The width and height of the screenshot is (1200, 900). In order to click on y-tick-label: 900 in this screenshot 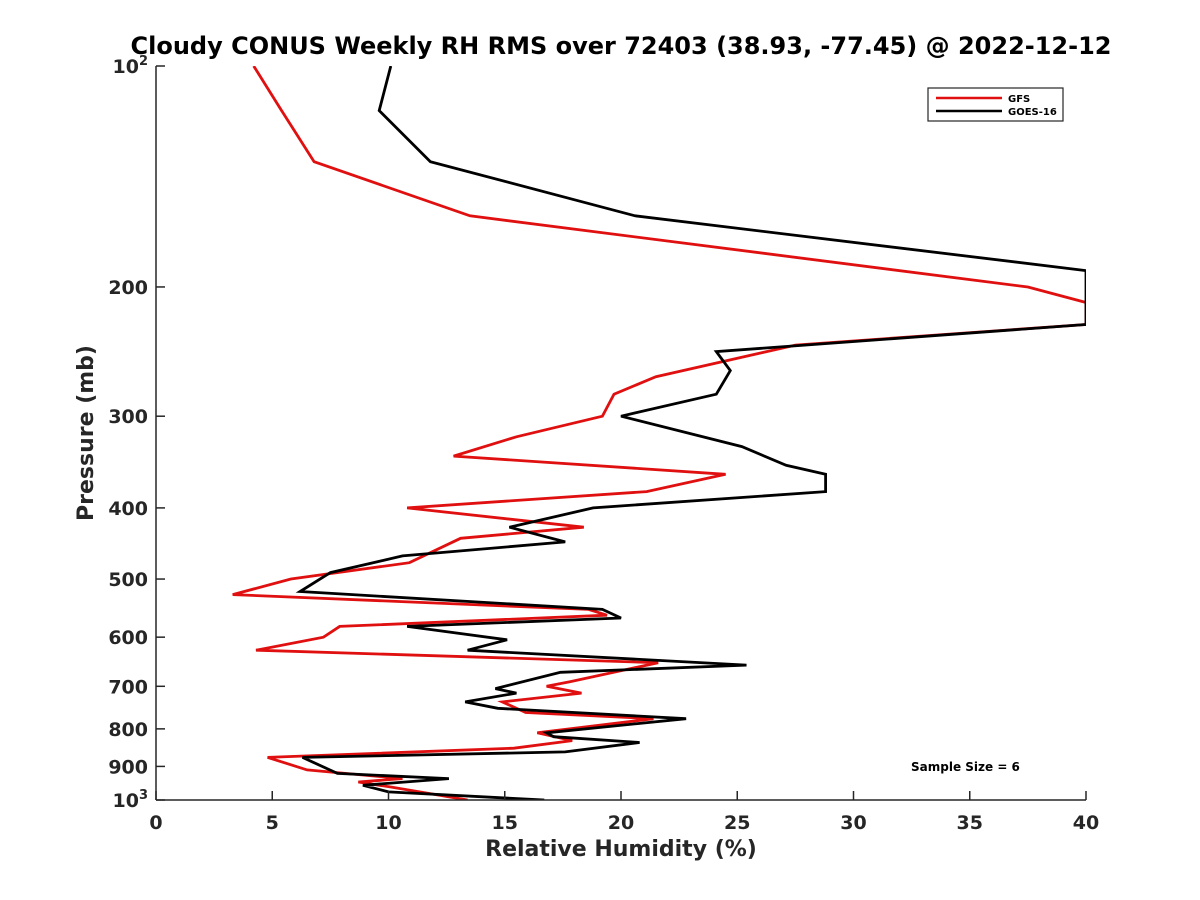, I will do `click(128, 767)`.